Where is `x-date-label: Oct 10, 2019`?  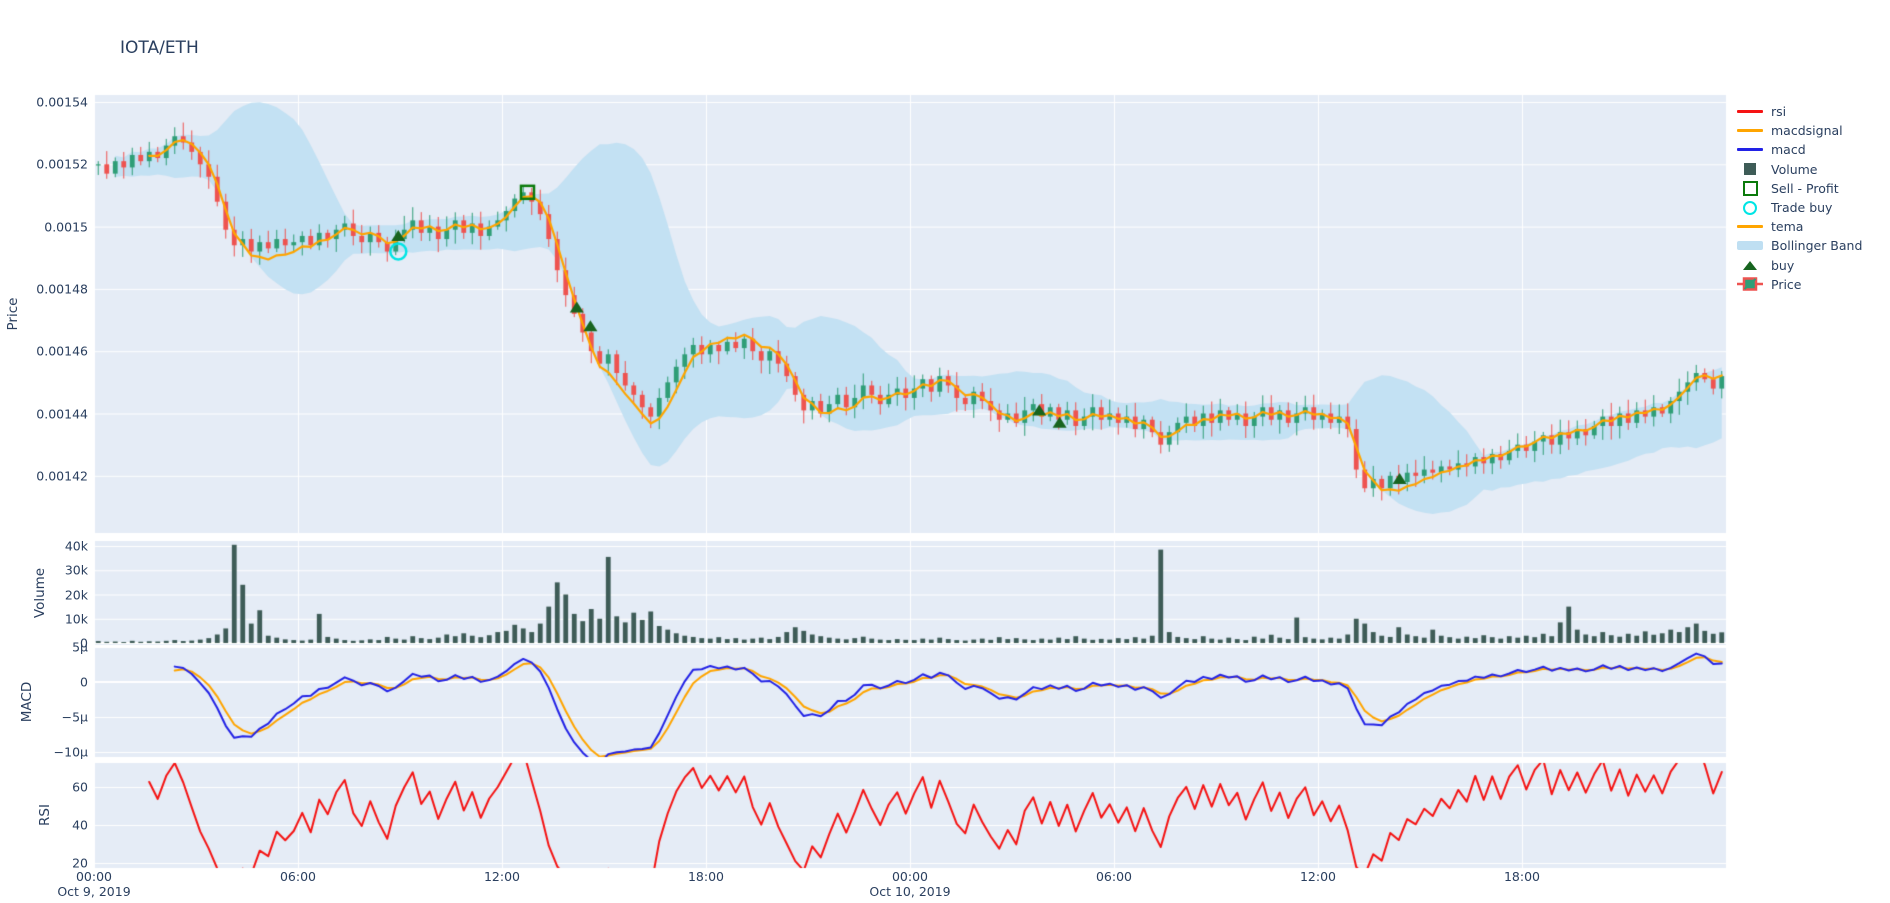
x-date-label: Oct 10, 2019 is located at coordinates (910, 891).